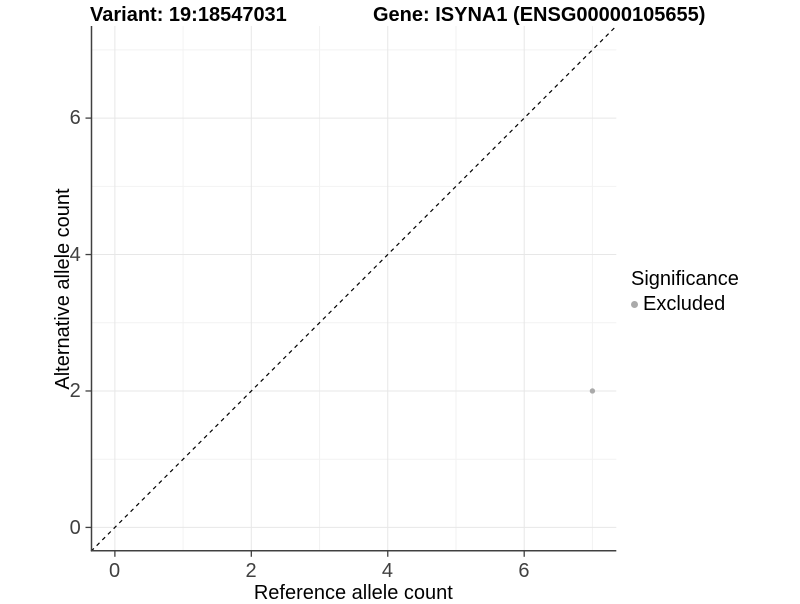 The height and width of the screenshot is (604, 800). What do you see at coordinates (251, 570) in the screenshot?
I see `x-tick-label: 2` at bounding box center [251, 570].